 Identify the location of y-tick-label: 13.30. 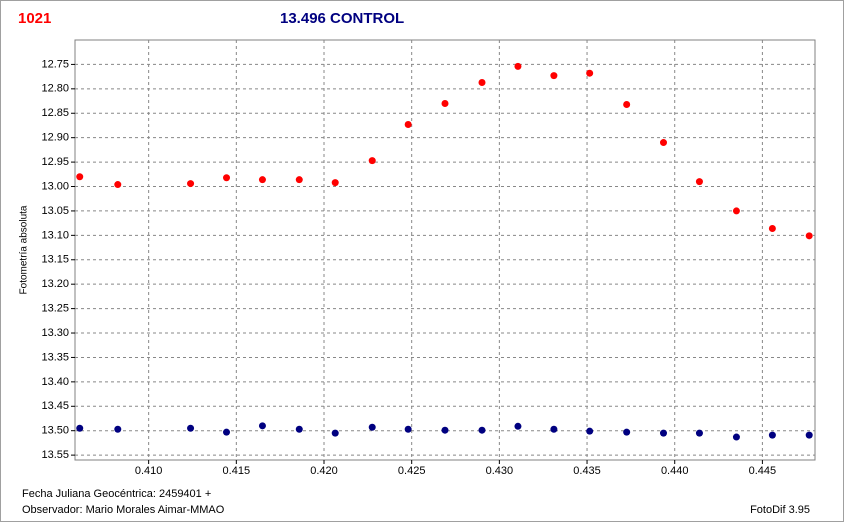
(55, 333).